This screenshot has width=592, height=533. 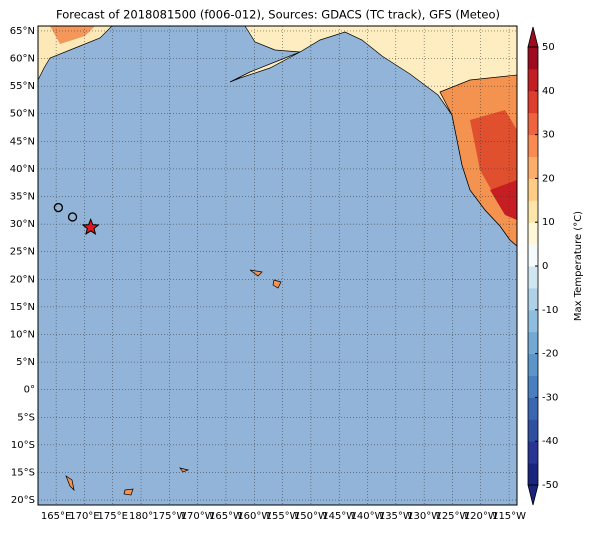 I want to click on lat-label: 0°, so click(x=29, y=390).